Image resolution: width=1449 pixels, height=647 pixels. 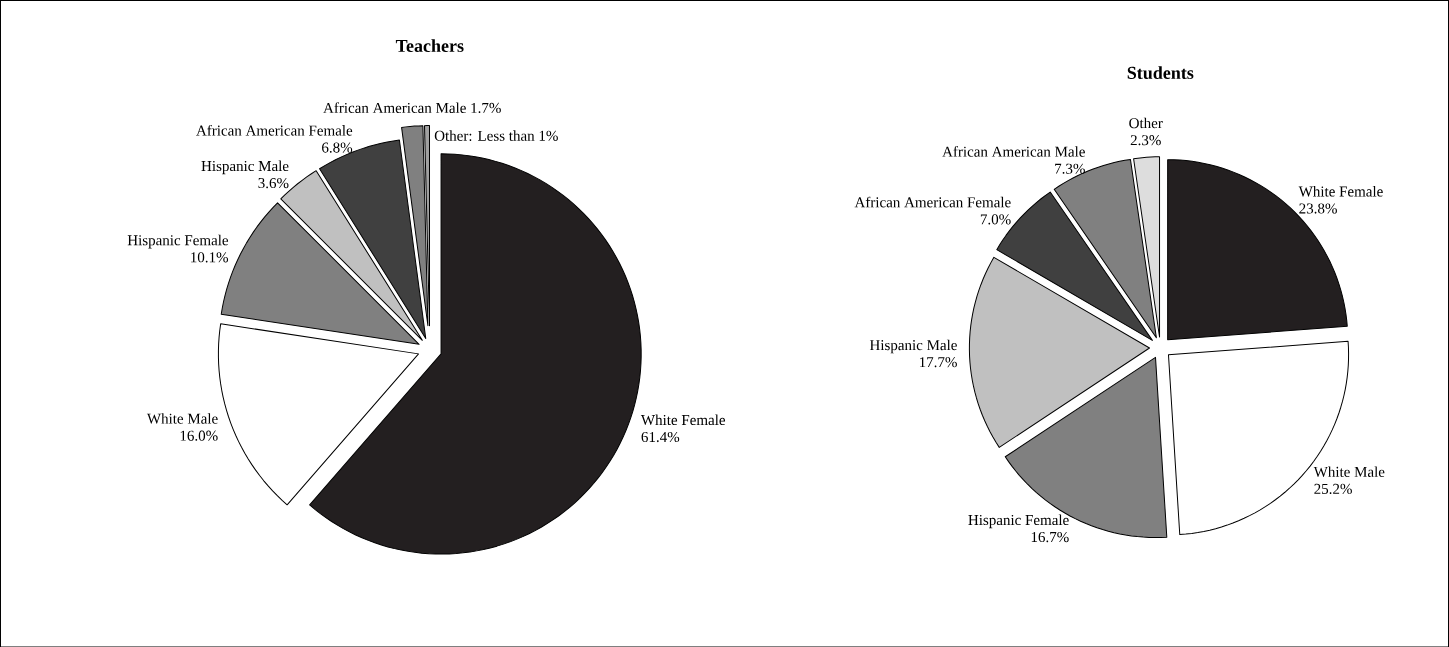 What do you see at coordinates (995, 219) in the screenshot?
I see `data-label: 7.0%` at bounding box center [995, 219].